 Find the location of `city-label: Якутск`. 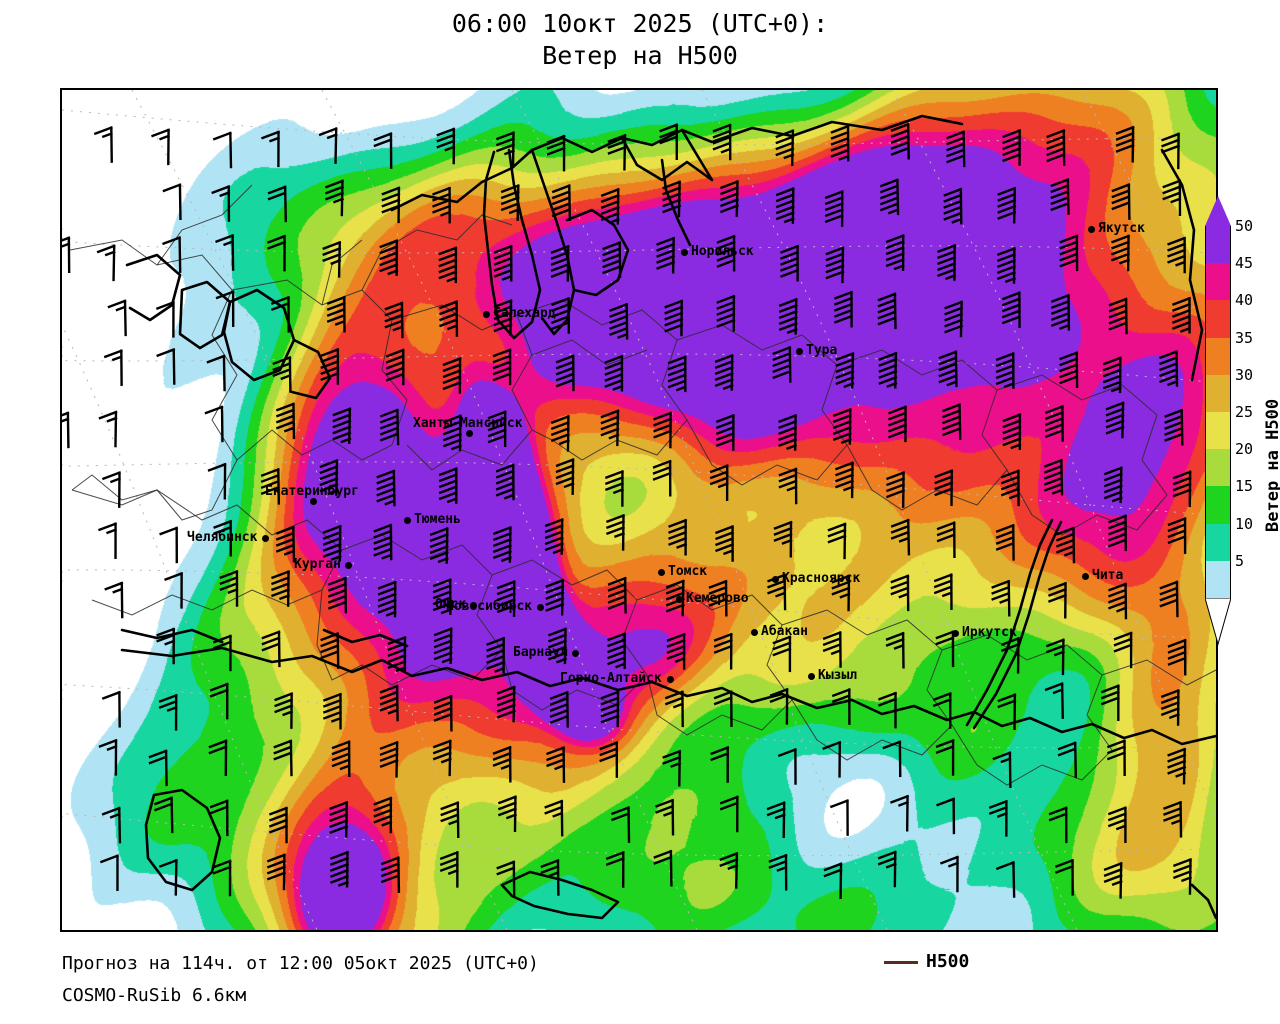

city-label: Якутск is located at coordinates (1121, 228).